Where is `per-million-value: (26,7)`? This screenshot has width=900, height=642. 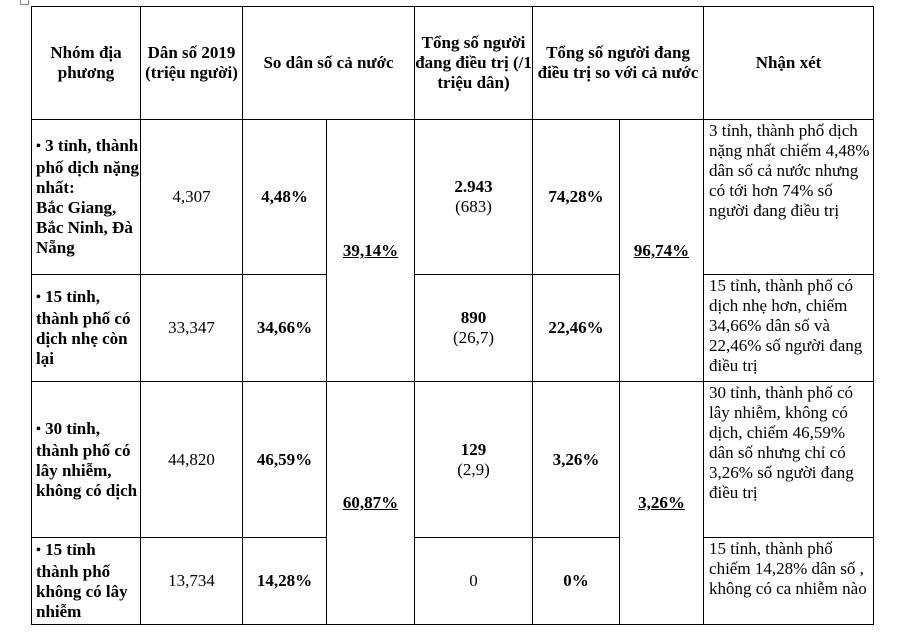
per-million-value: (26,7) is located at coordinates (473, 337).